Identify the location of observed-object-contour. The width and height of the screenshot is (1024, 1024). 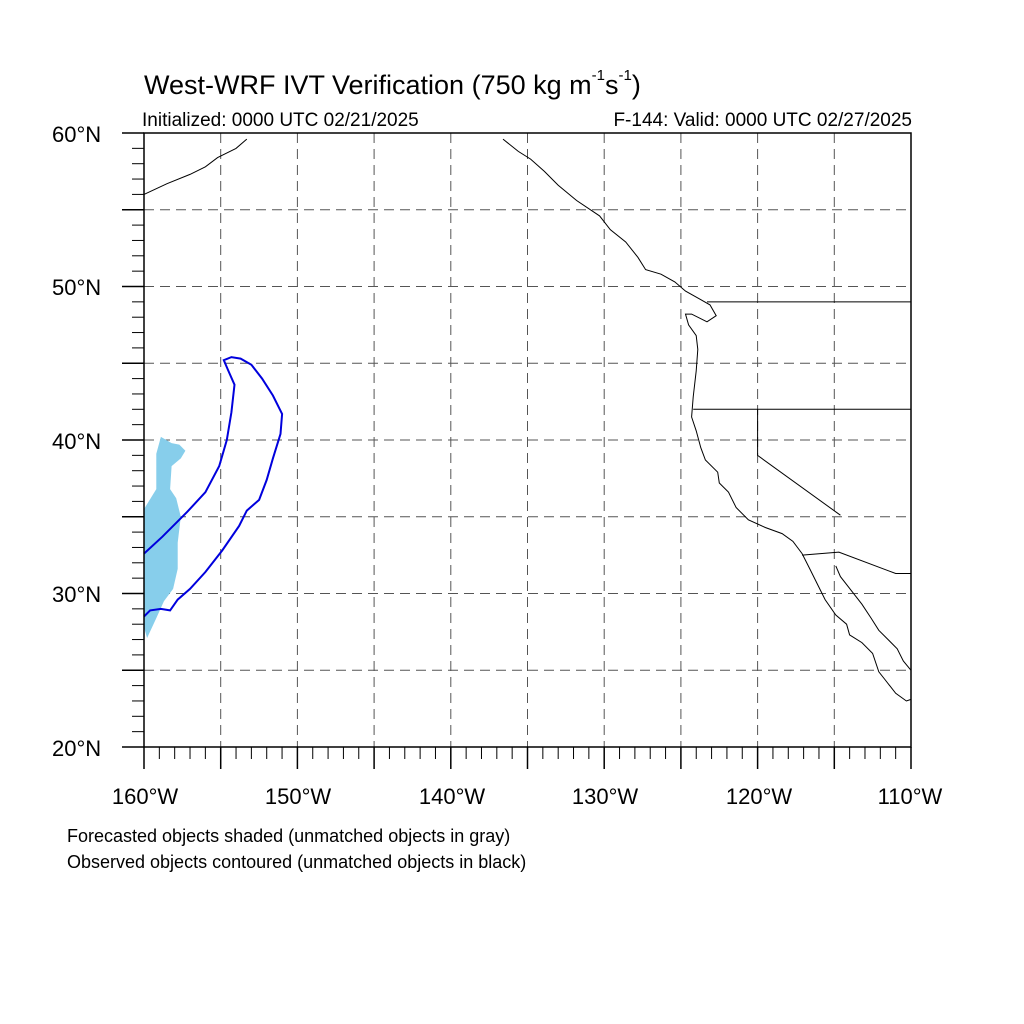
(213, 487).